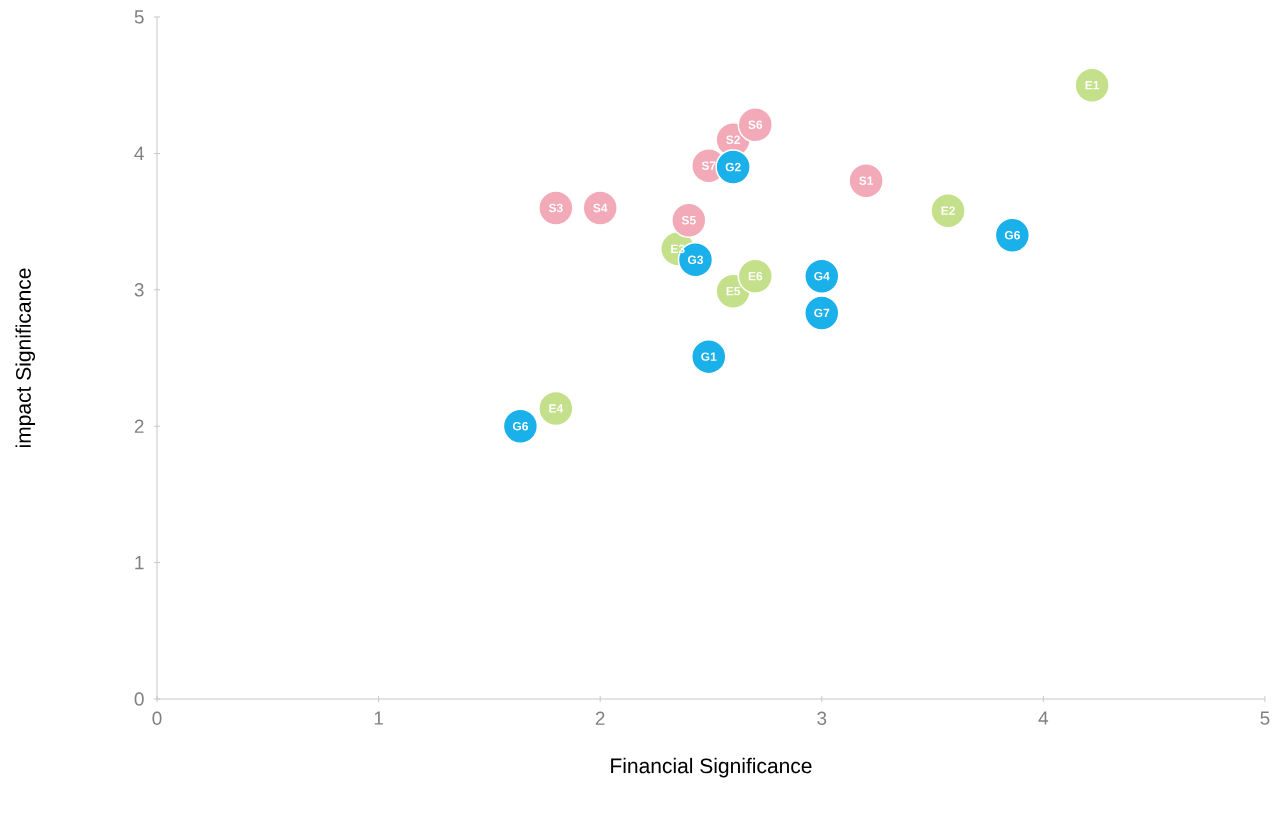 This screenshot has width=1284, height=817. What do you see at coordinates (139, 699) in the screenshot?
I see `y-tick-label: 0` at bounding box center [139, 699].